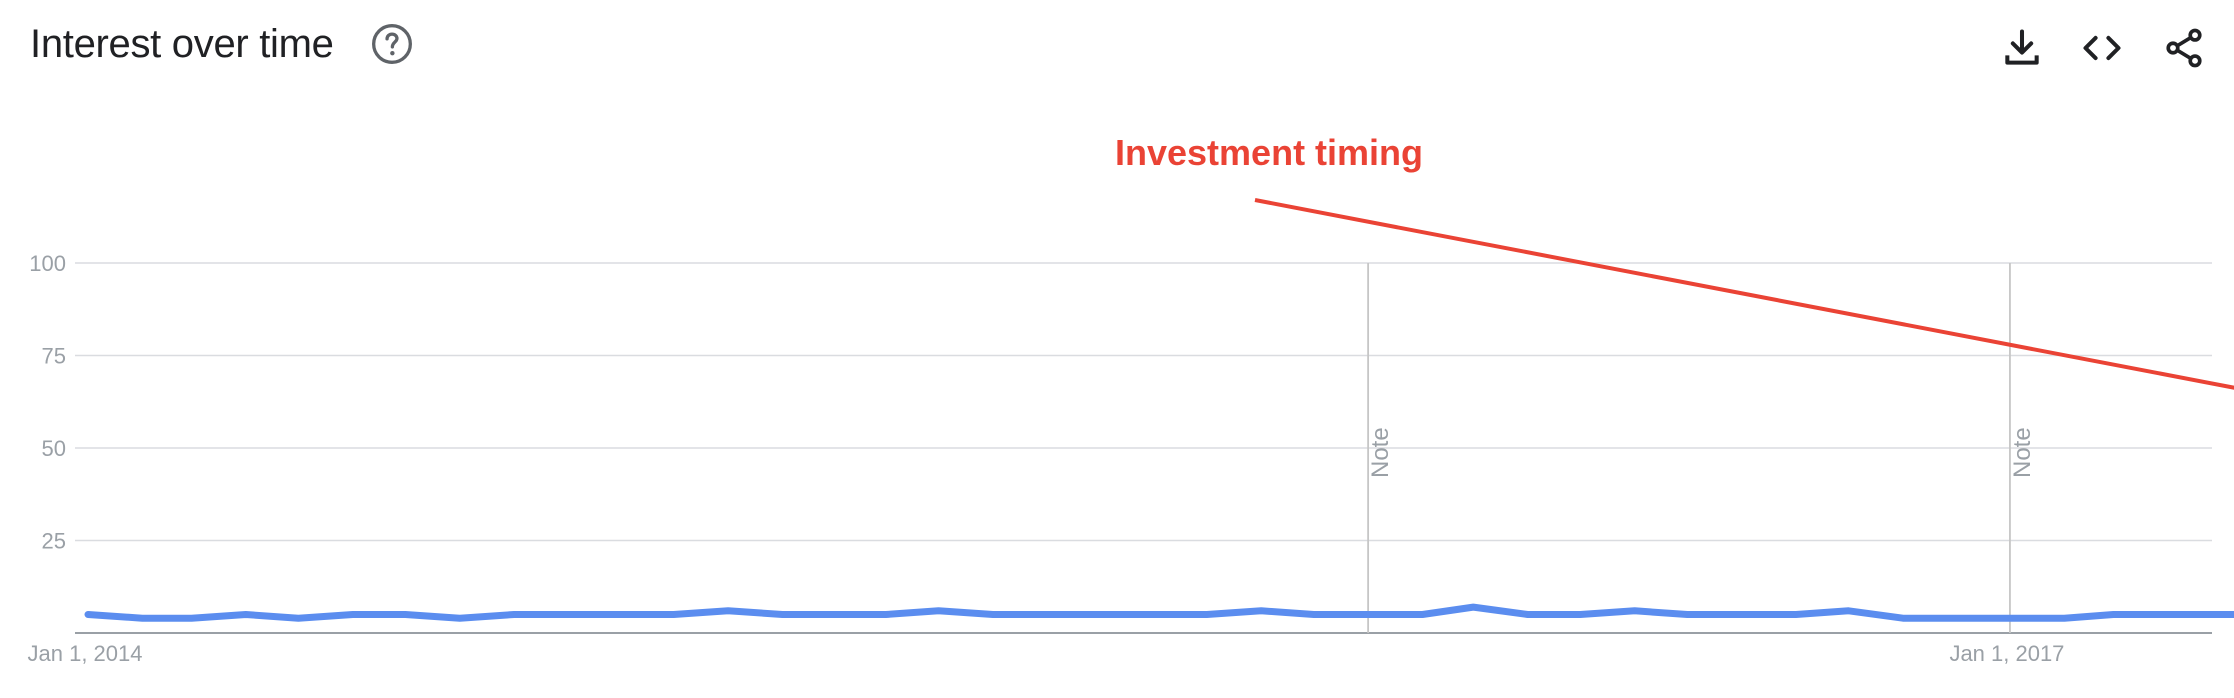  Describe the element at coordinates (2184, 48) in the screenshot. I see `share-icon` at that location.